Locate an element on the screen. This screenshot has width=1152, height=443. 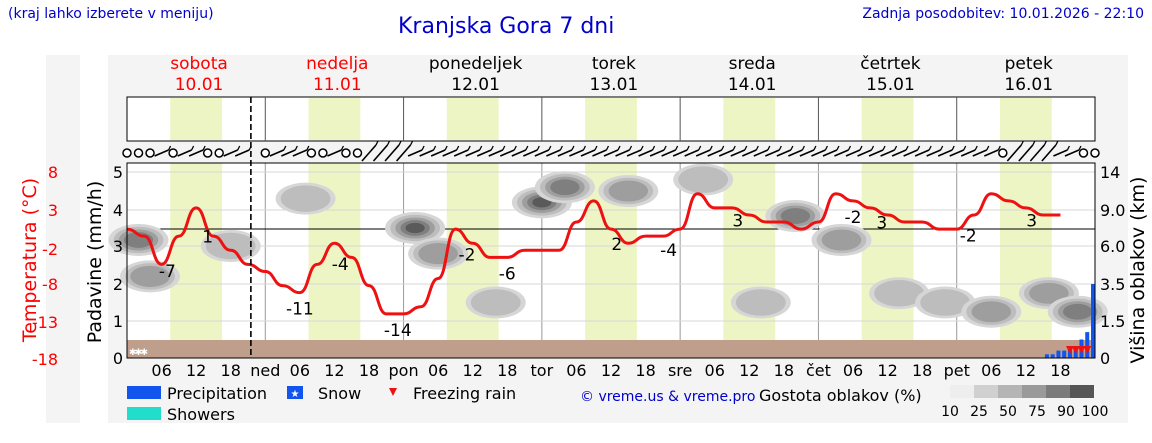
temp-tick-label: -8 is located at coordinates (50, 284).